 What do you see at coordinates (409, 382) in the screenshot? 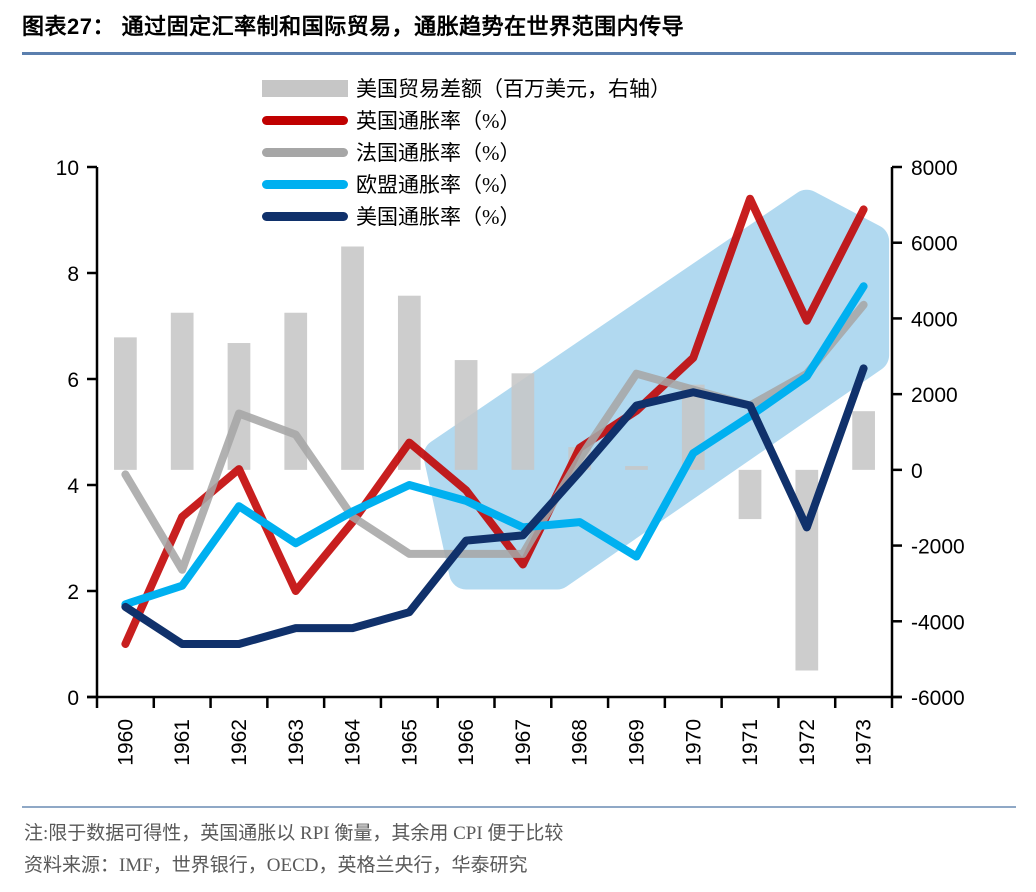
I see `bar-1965` at bounding box center [409, 382].